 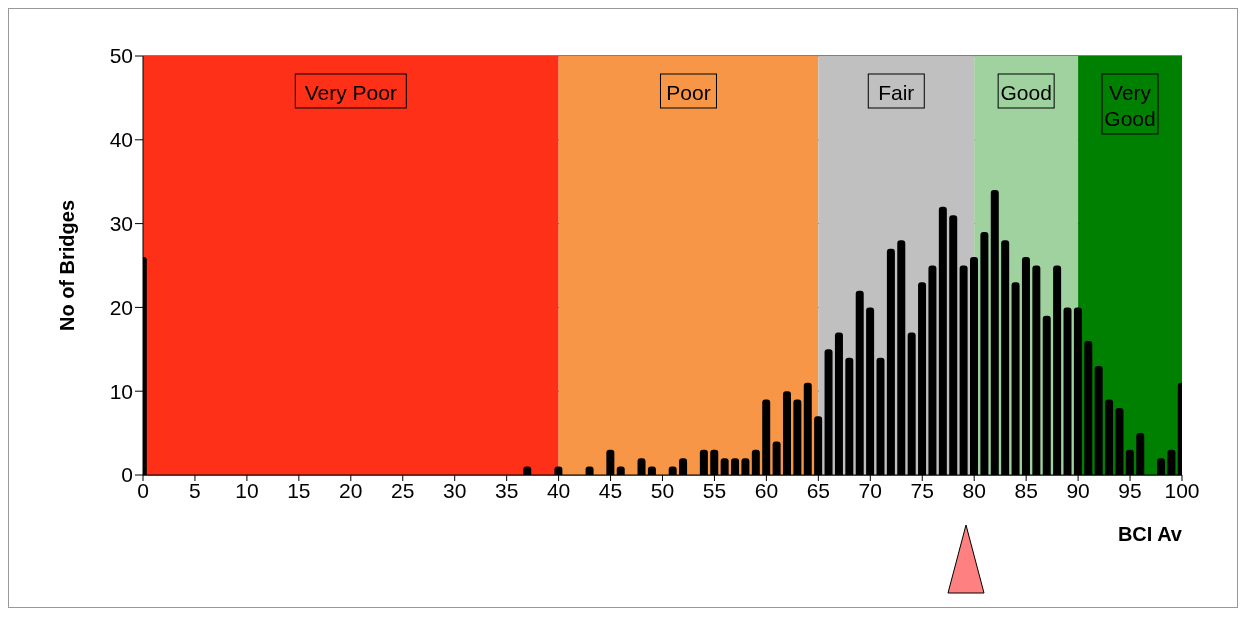 I want to click on band-label: Good, so click(x=1026, y=92).